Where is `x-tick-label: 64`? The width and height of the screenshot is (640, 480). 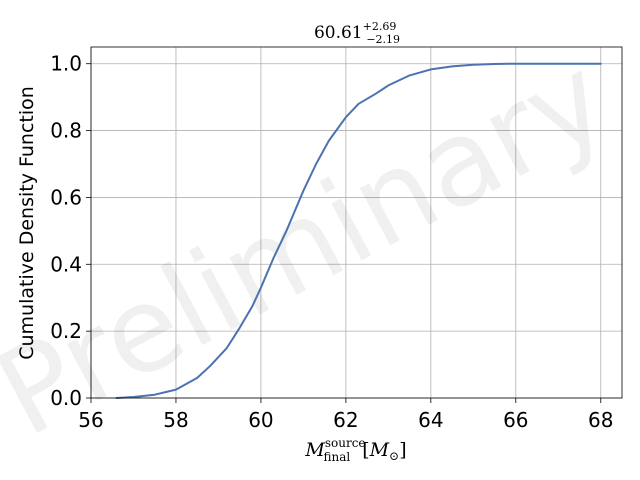
x-tick-label: 64 is located at coordinates (430, 420).